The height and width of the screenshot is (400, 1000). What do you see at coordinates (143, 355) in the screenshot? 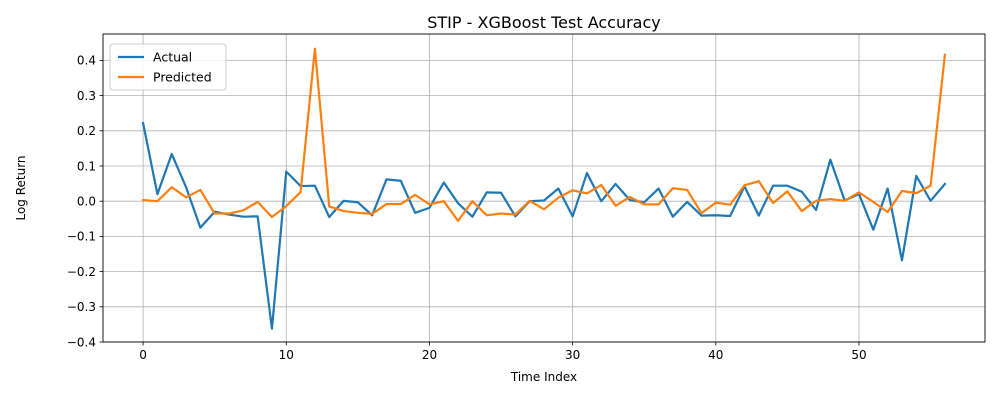
I see `x-tick-label: 0` at bounding box center [143, 355].